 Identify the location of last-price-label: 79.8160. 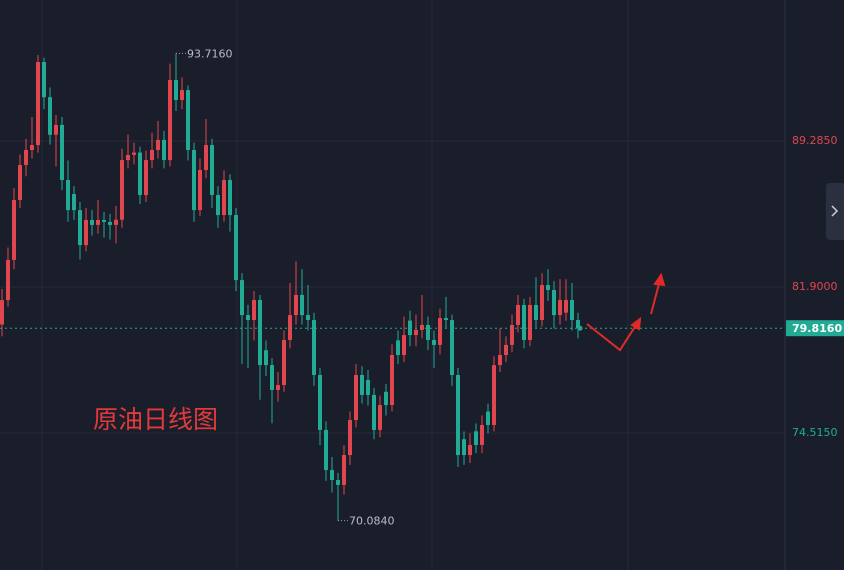
(817, 328).